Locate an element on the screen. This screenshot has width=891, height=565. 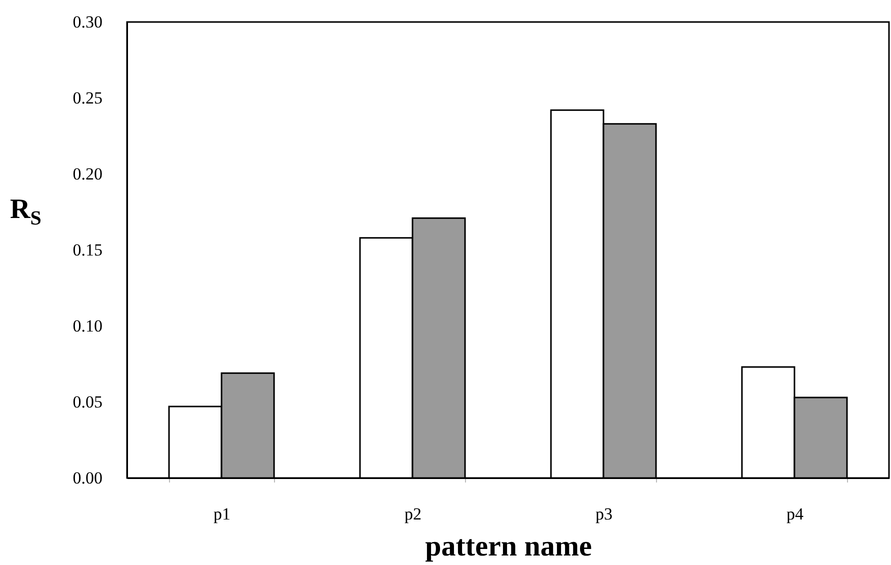
y-tick-label: 0.00 is located at coordinates (87, 478).